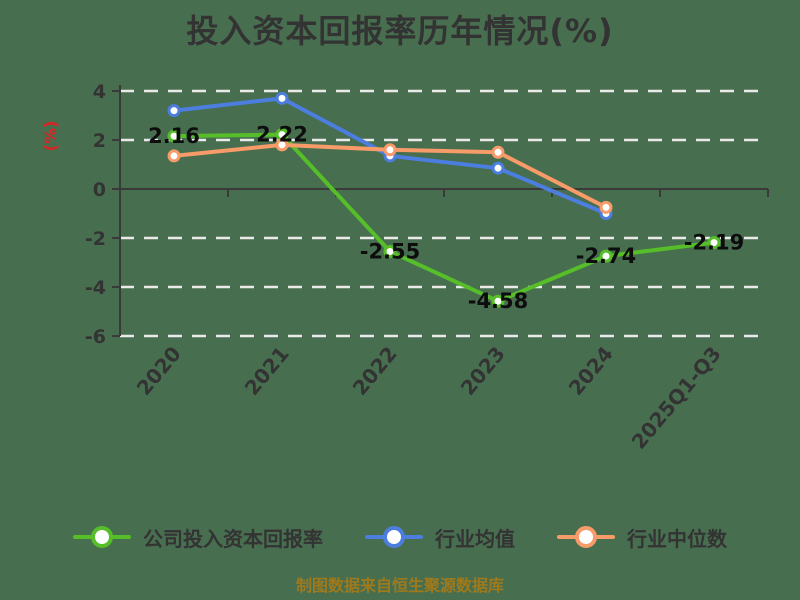 This screenshot has height=600, width=800. What do you see at coordinates (591, 371) in the screenshot?
I see `x-axis-label: 2024` at bounding box center [591, 371].